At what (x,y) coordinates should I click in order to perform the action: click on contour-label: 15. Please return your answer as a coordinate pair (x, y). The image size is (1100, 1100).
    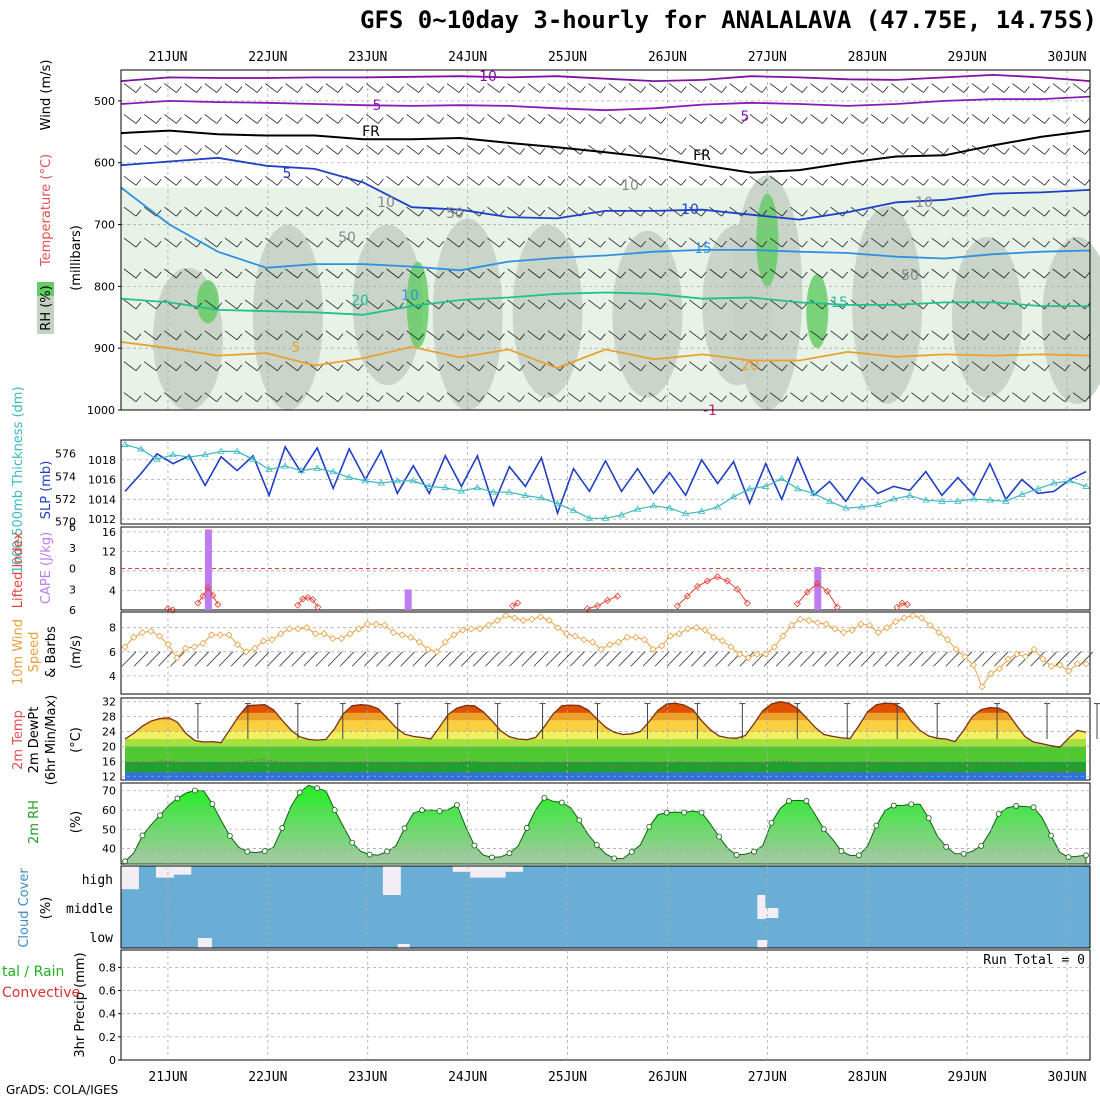
    Looking at the image, I should click on (839, 303).